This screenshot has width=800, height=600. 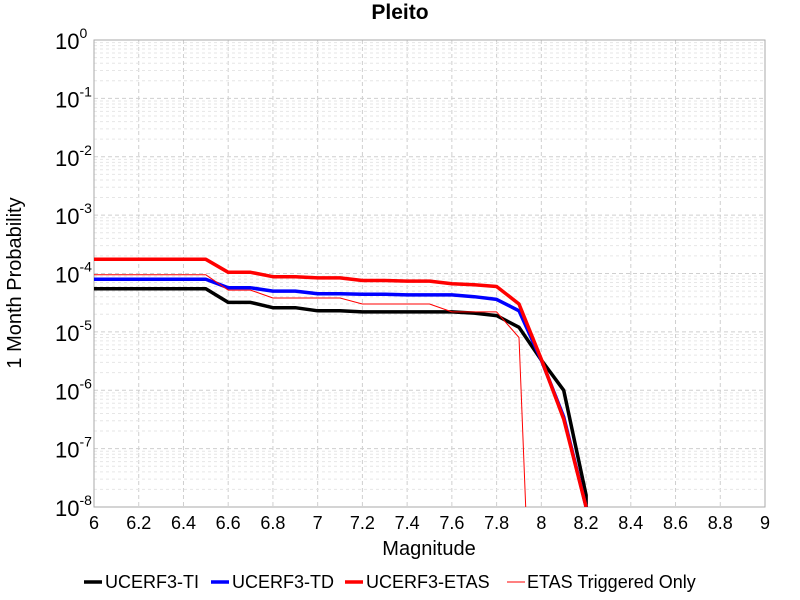 What do you see at coordinates (73, 331) in the screenshot?
I see `y-tick-label: 10⁻⁵` at bounding box center [73, 331].